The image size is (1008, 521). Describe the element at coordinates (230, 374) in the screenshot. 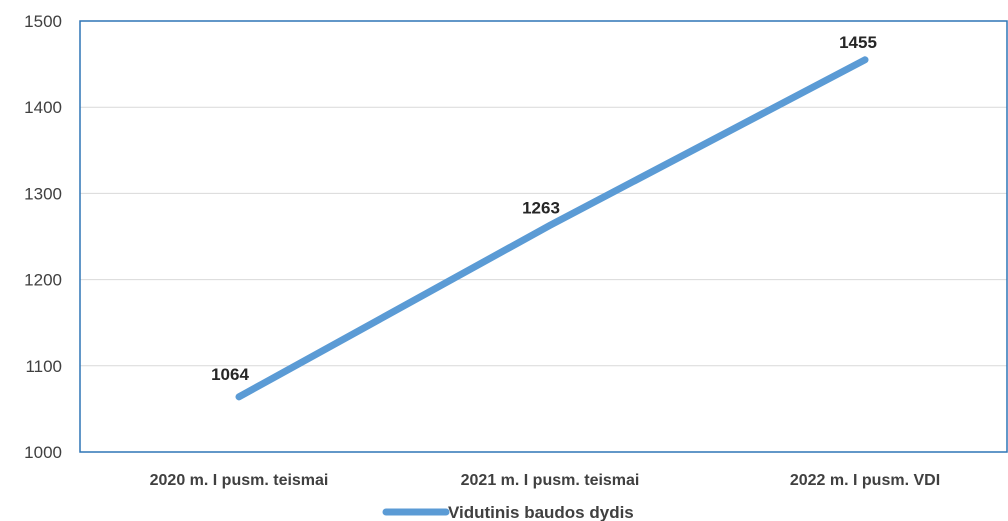

I see `data-label: 1064` at that location.